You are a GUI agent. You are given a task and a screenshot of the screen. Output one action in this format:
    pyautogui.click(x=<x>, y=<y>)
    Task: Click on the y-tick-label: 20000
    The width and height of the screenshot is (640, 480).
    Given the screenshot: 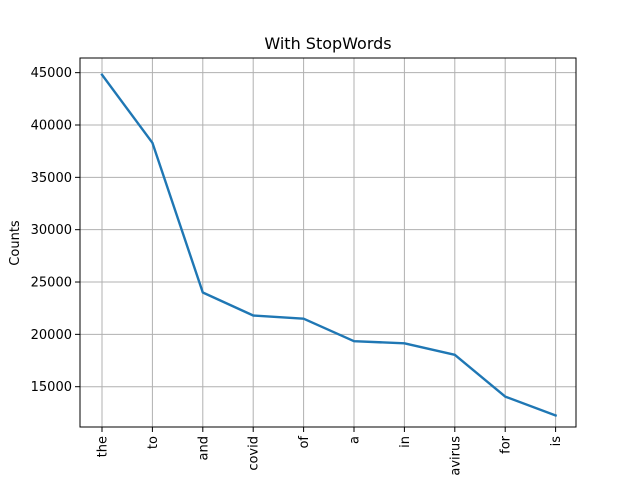 What is the action you would take?
    pyautogui.click(x=51, y=335)
    